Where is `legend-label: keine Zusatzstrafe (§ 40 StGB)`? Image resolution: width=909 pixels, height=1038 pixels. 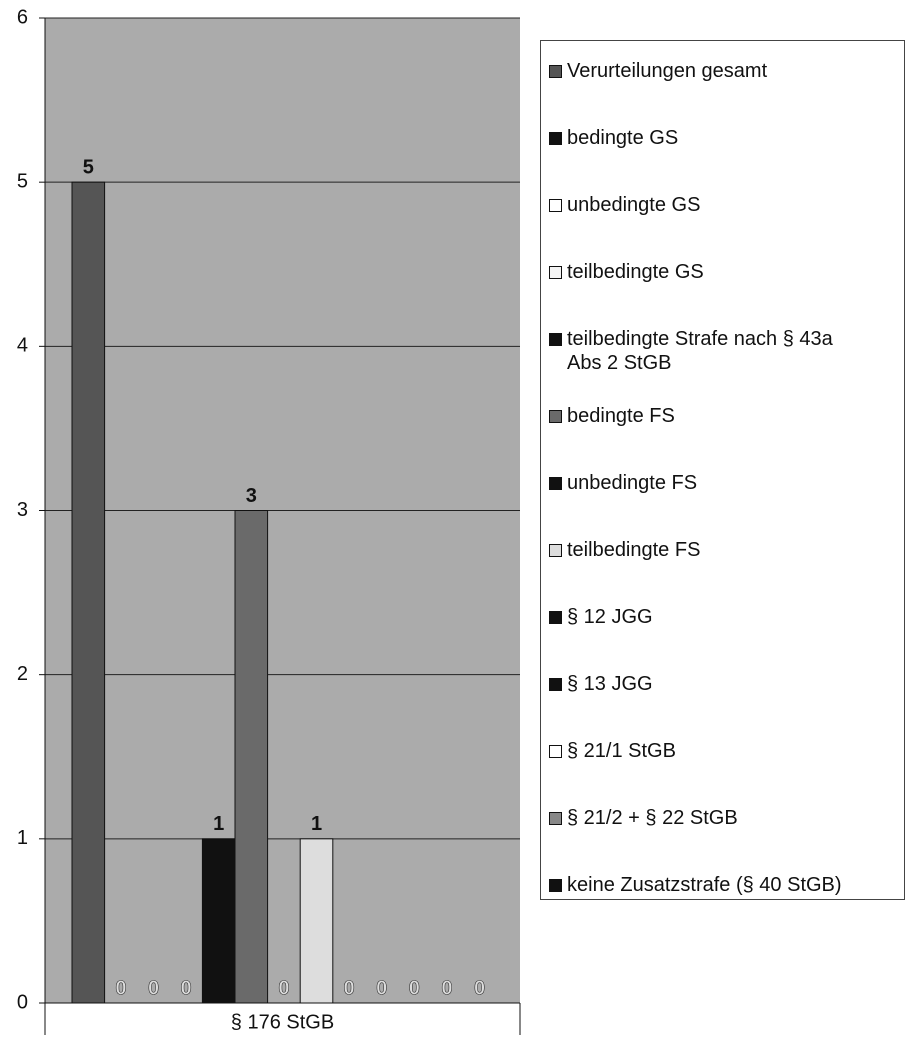 legend-label: keine Zusatzstrafe (§ 40 StGB) is located at coordinates (704, 885).